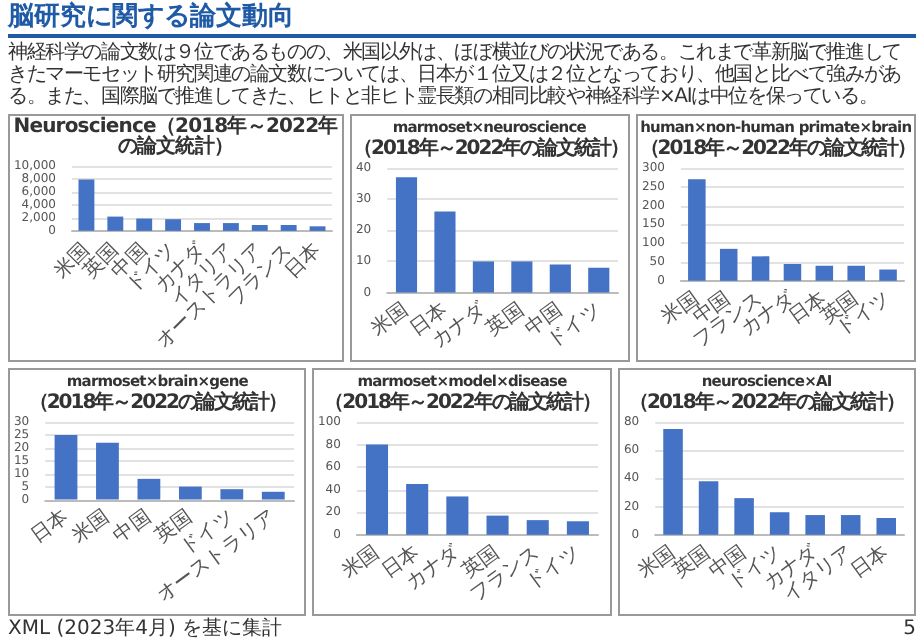  What do you see at coordinates (175, 137) in the screenshot?
I see `chart-title: Neuroscience（2018年～2022年の論文統計）` at bounding box center [175, 137].